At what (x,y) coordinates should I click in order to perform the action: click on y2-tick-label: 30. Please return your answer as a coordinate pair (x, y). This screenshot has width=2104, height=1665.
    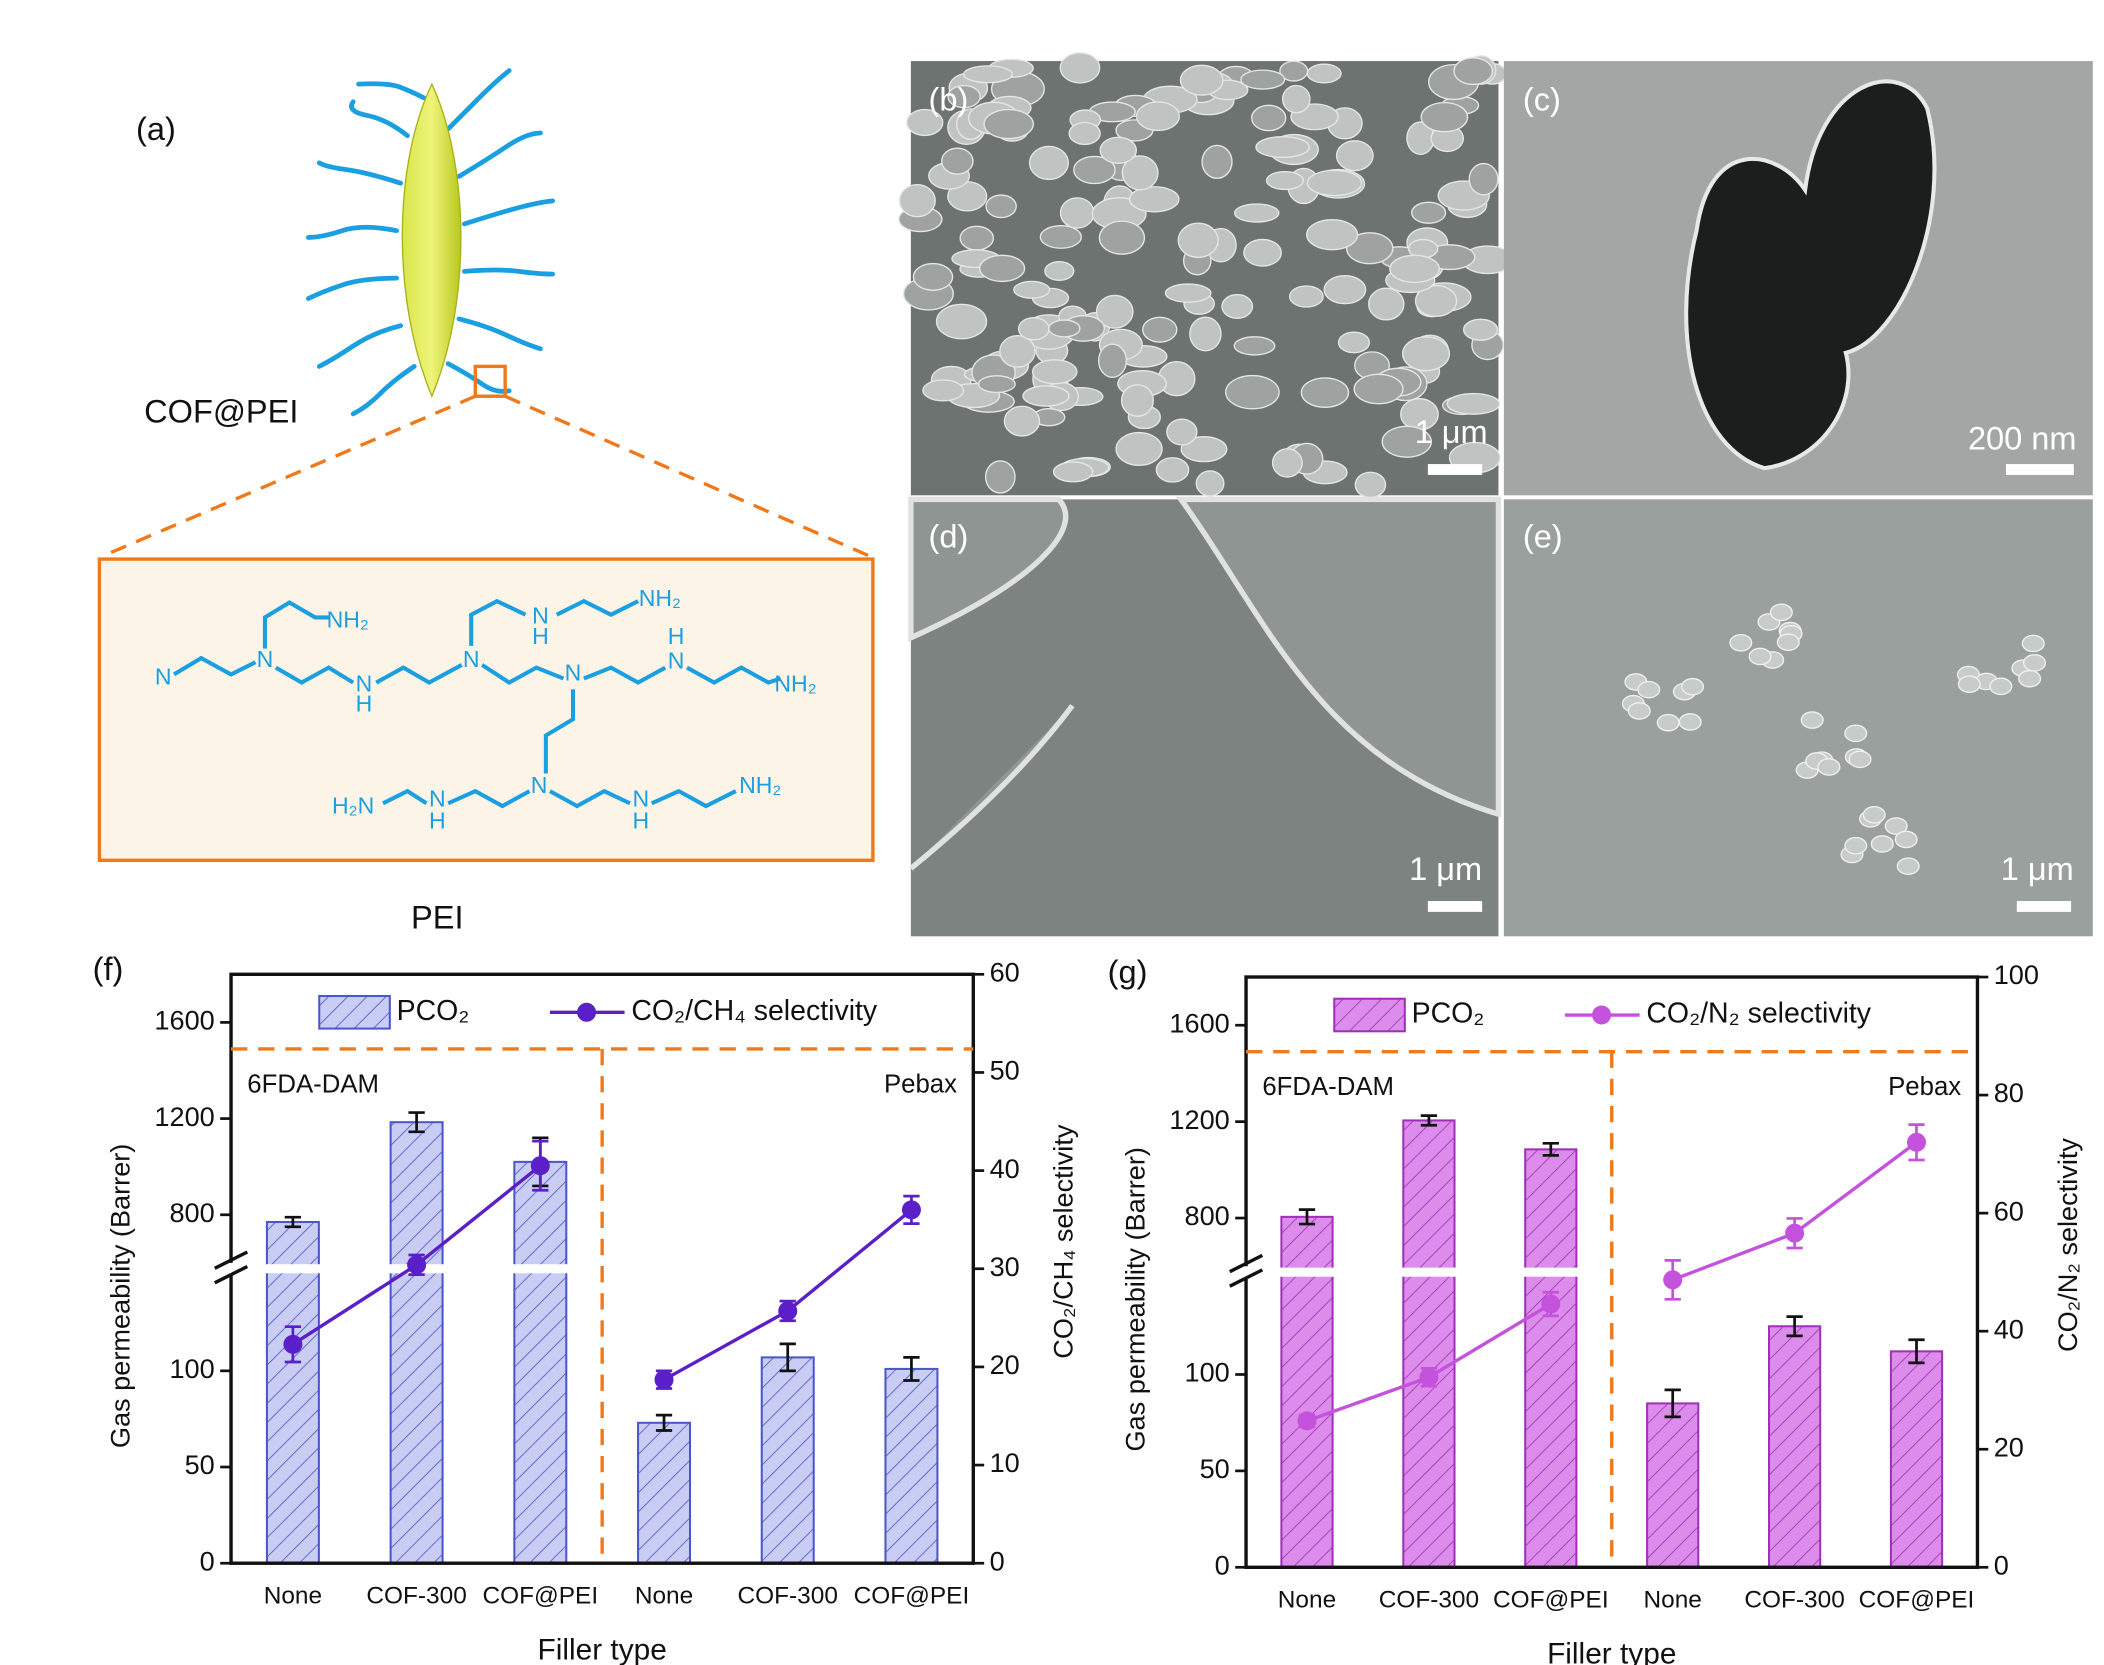
    Looking at the image, I should click on (1005, 1266).